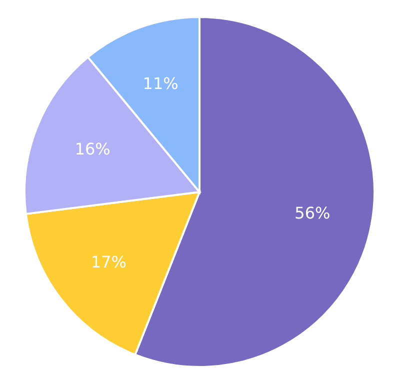 The width and height of the screenshot is (399, 384). What do you see at coordinates (108, 262) in the screenshot?
I see `data-label: 17%` at bounding box center [108, 262].